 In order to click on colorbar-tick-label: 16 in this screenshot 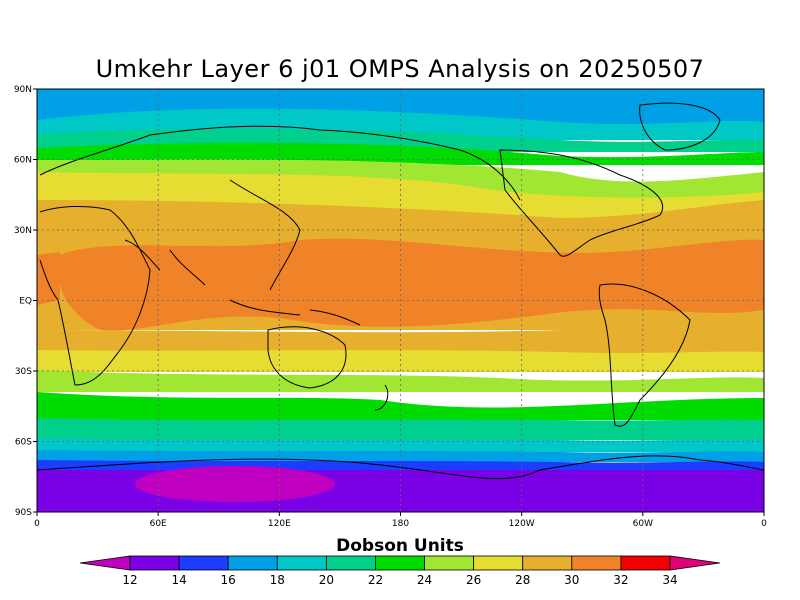, I will do `click(228, 580)`.